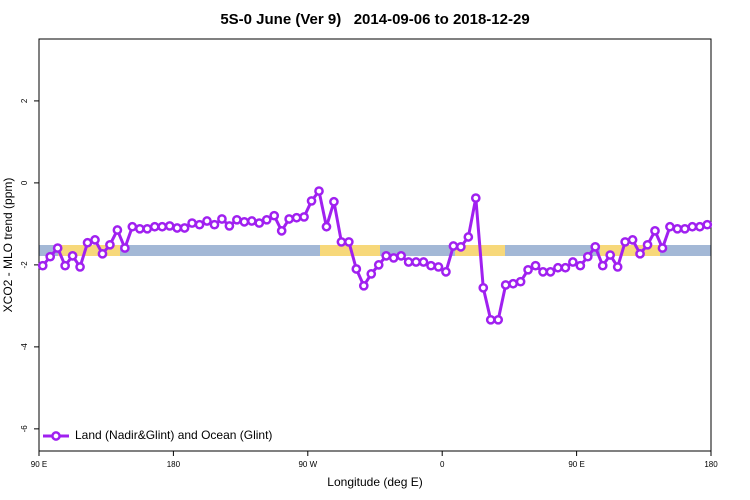  What do you see at coordinates (24, 347) in the screenshot?
I see `y-tick-label: -4` at bounding box center [24, 347].